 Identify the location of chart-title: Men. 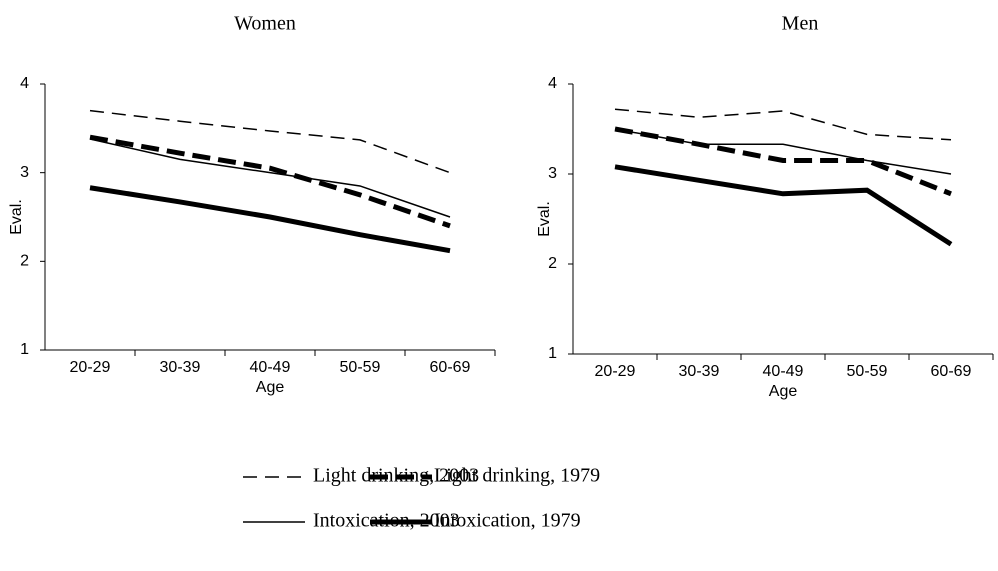
(800, 24).